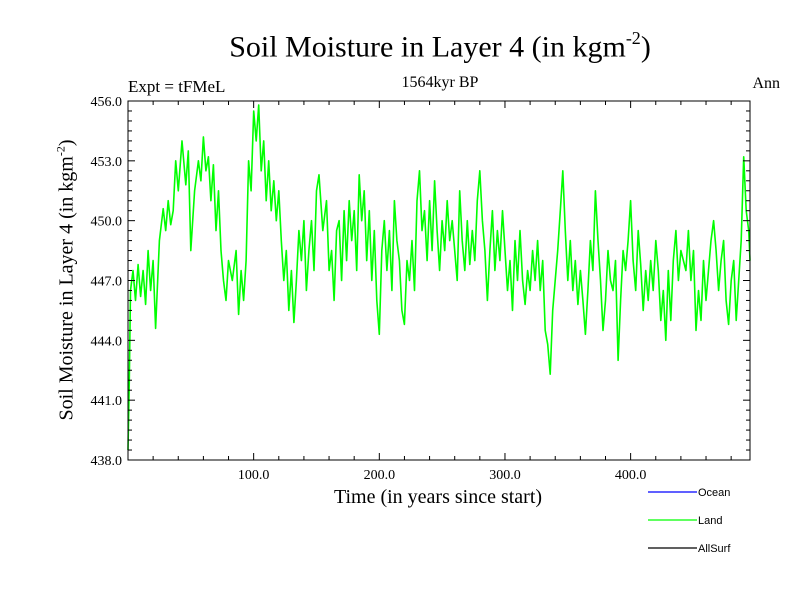 The width and height of the screenshot is (800, 600). I want to click on chart-title: Soil Moisture in Layer 4 (in kgm-2), so click(440, 46).